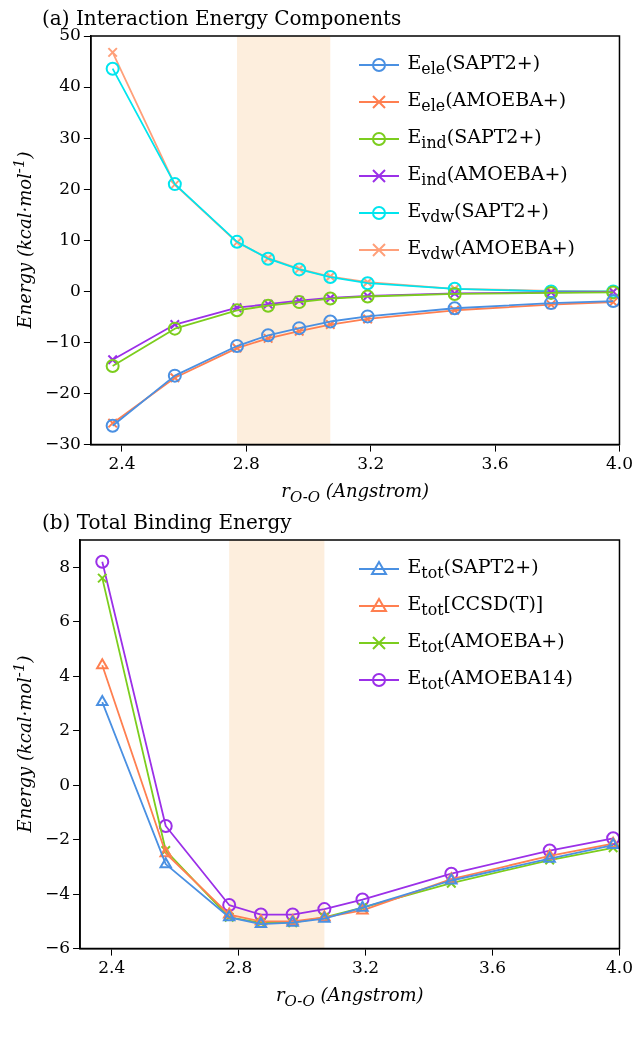  What do you see at coordinates (62, 443) in the screenshot?
I see `y-tick-label: −30` at bounding box center [62, 443].